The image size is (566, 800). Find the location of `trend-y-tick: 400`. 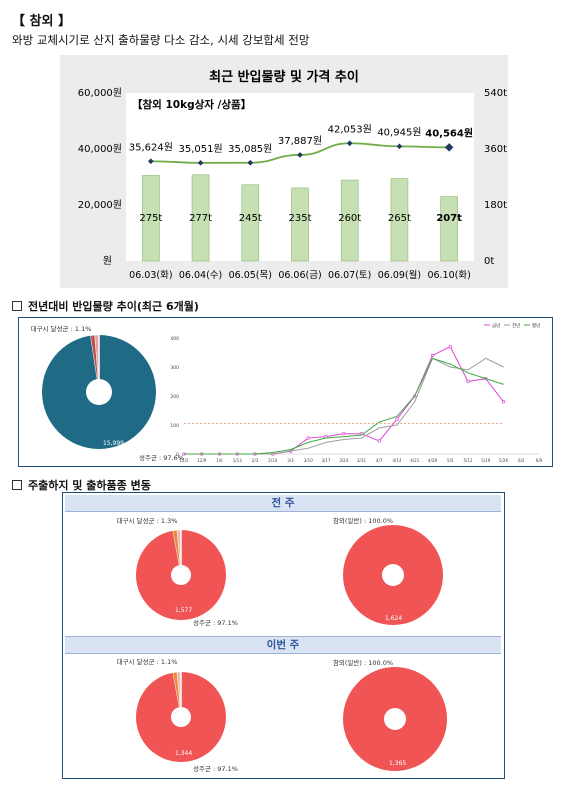

trend-y-tick: 400 is located at coordinates (174, 339).